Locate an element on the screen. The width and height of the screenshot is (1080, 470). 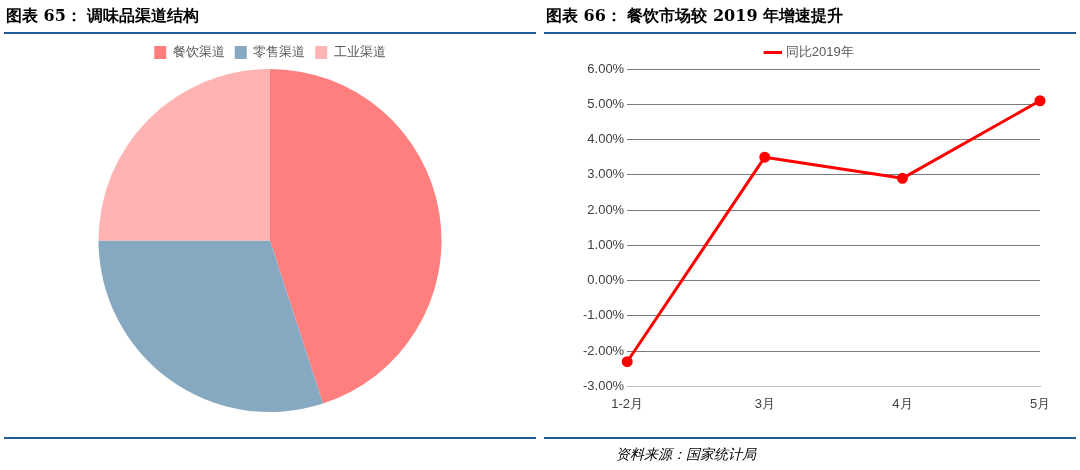
y-tick-label: 6.00% is located at coordinates (606, 68).